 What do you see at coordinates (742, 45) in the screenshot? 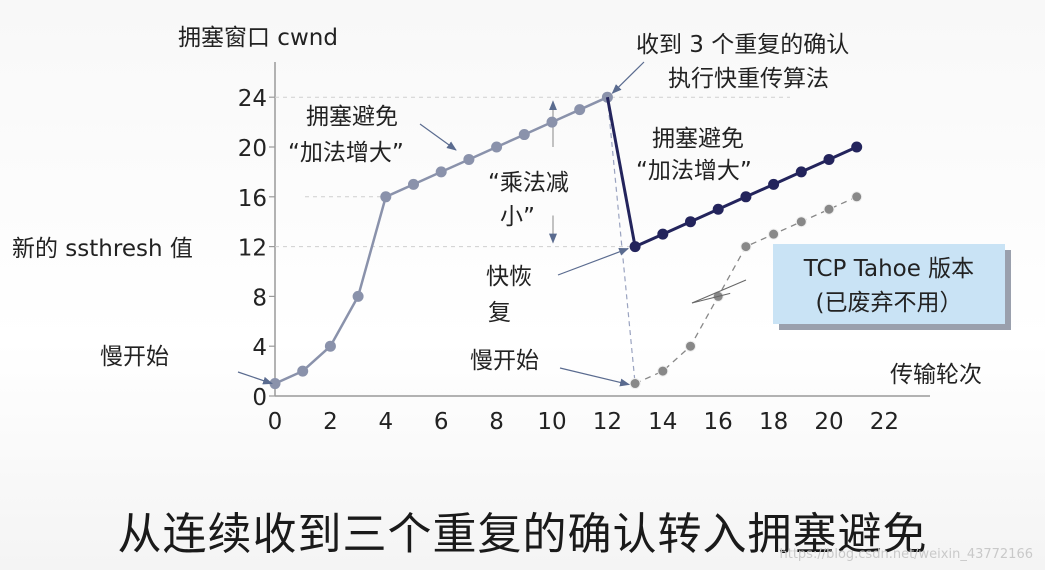
I see `dup-ack-label-a: 收到 3 个重复的确认` at bounding box center [742, 45].